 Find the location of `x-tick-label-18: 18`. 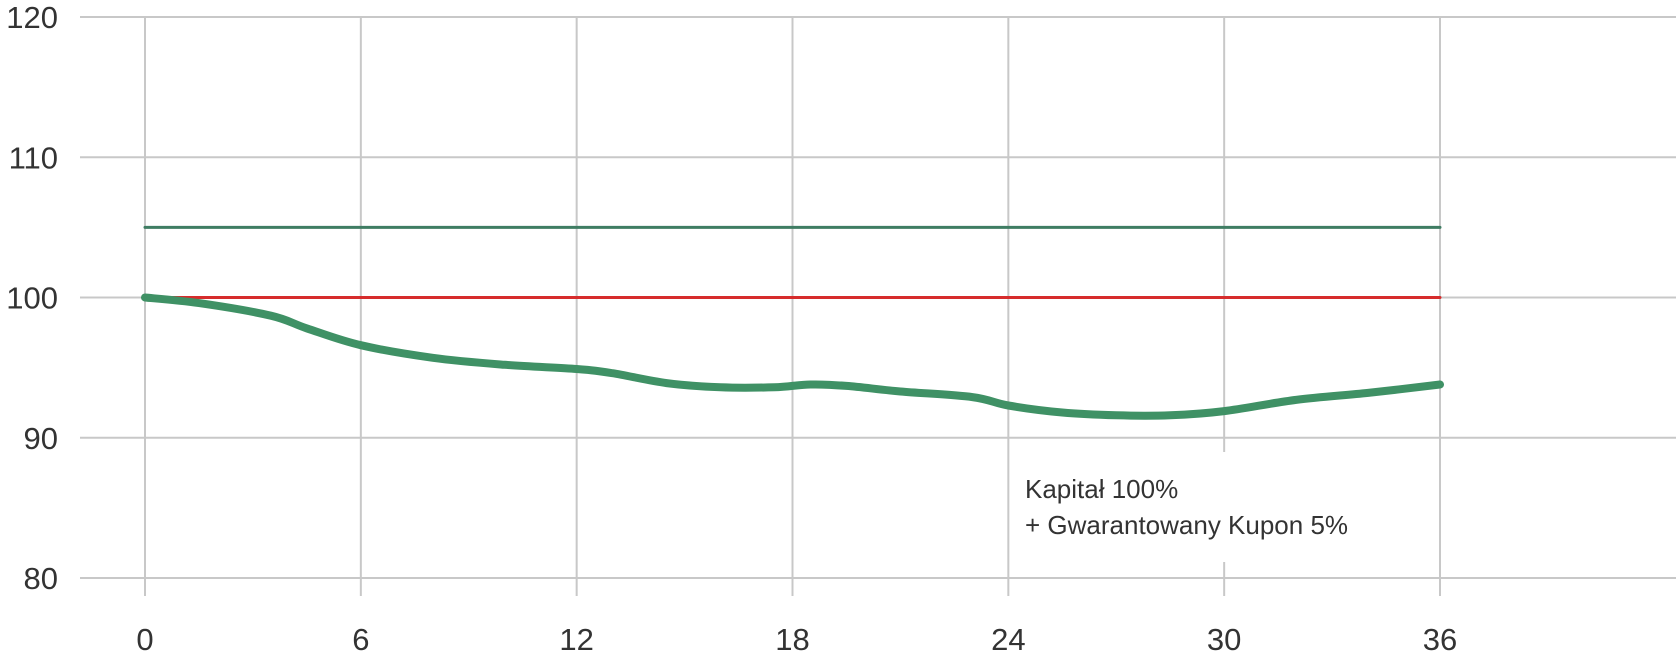

x-tick-label-18: 18 is located at coordinates (792, 639).